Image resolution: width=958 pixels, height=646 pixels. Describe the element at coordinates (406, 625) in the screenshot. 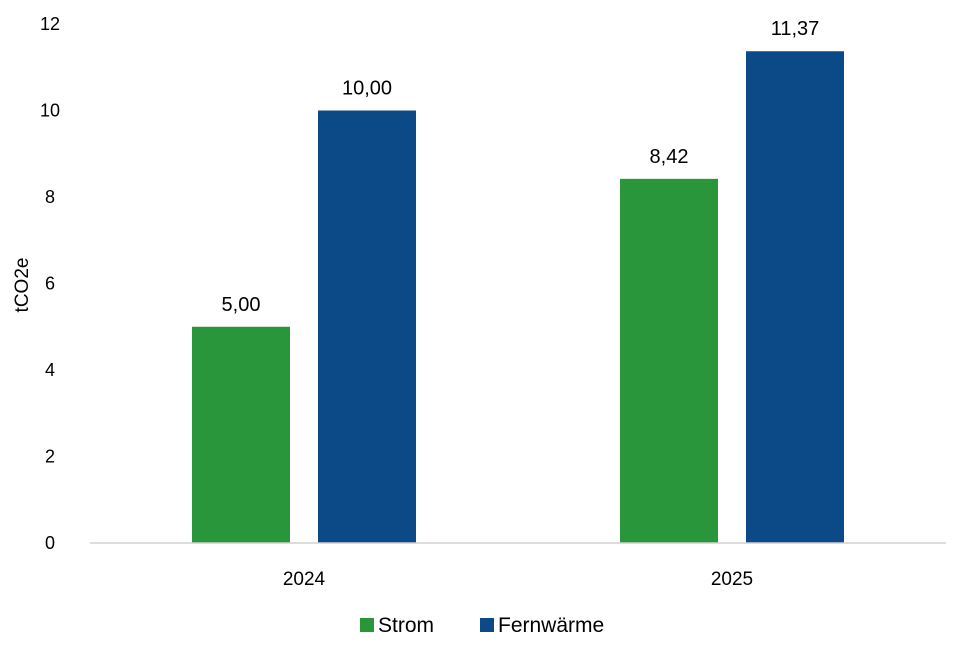

I see `legend-label: Strom` at that location.